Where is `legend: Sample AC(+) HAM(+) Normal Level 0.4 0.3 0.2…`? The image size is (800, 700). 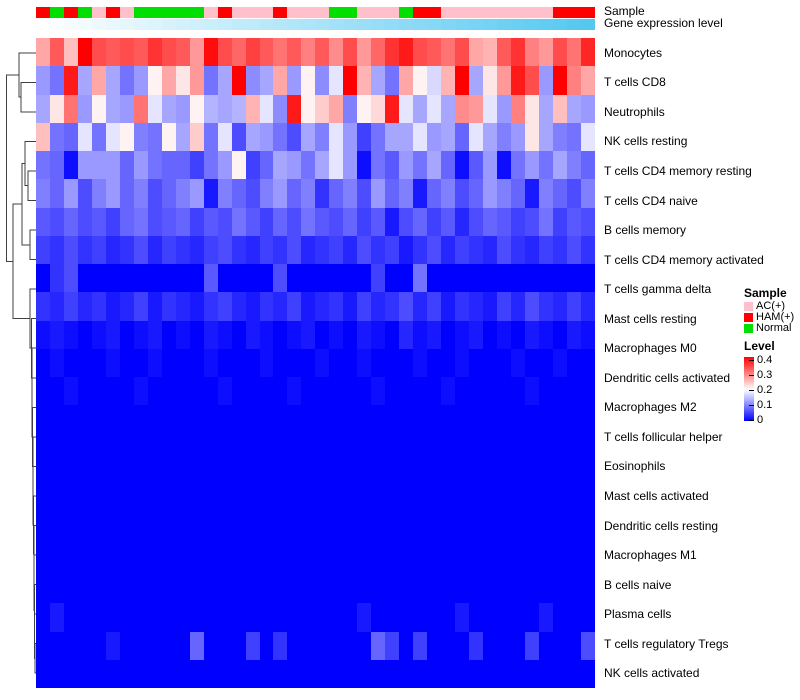 legend: Sample AC(+) HAM(+) Normal Level 0.4 0.3 0.2… is located at coordinates (772, 356).